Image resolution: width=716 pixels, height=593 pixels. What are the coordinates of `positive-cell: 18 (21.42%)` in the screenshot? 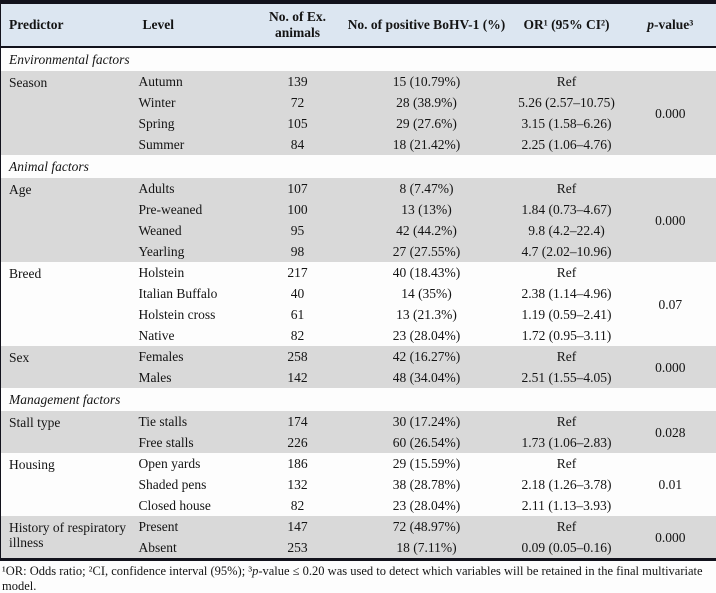 It's located at (426, 144).